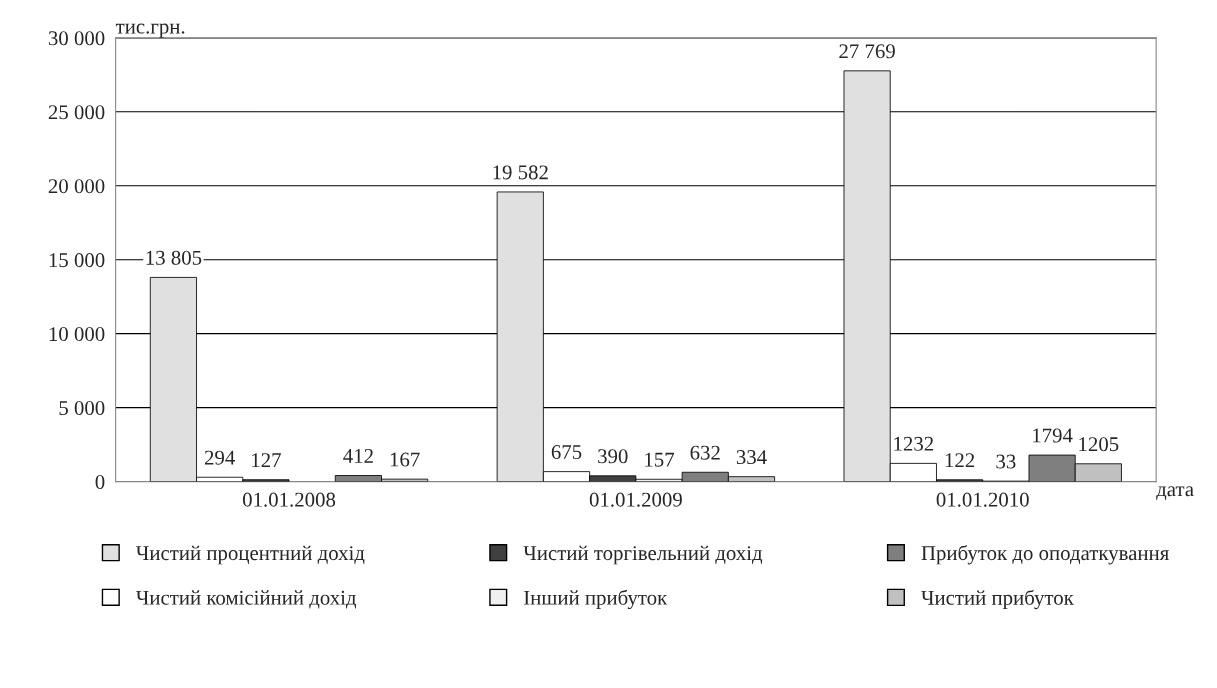 Image resolution: width=1217 pixels, height=688 pixels. Describe the element at coordinates (266, 460) in the screenshot. I see `data-label: 127` at that location.